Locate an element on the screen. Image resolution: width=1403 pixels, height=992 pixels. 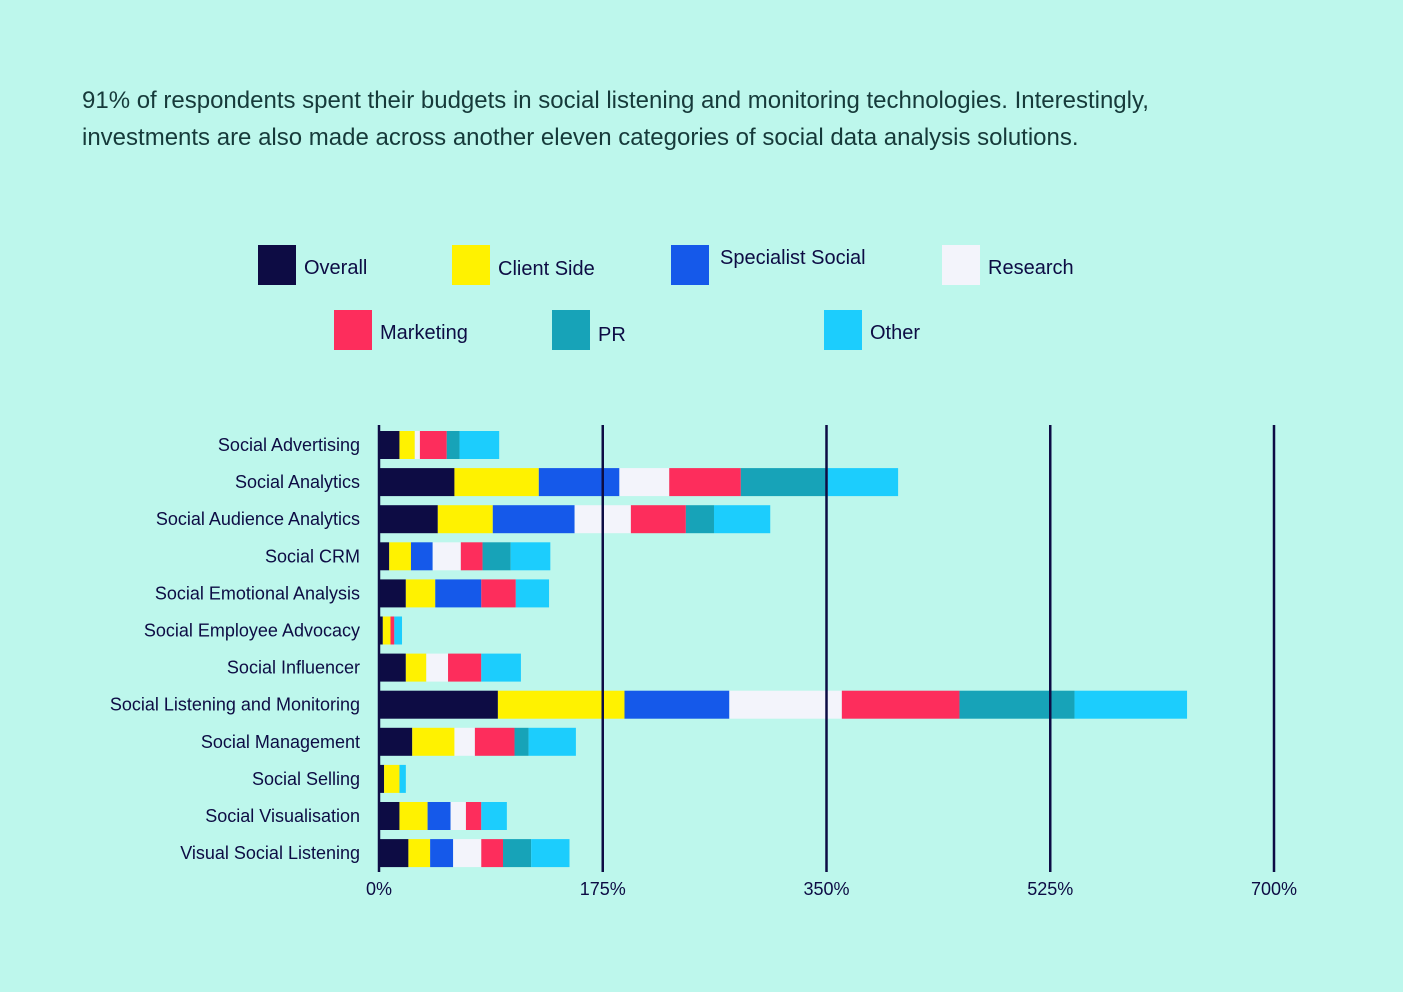
category-label: Social Advertising is located at coordinates (289, 445).